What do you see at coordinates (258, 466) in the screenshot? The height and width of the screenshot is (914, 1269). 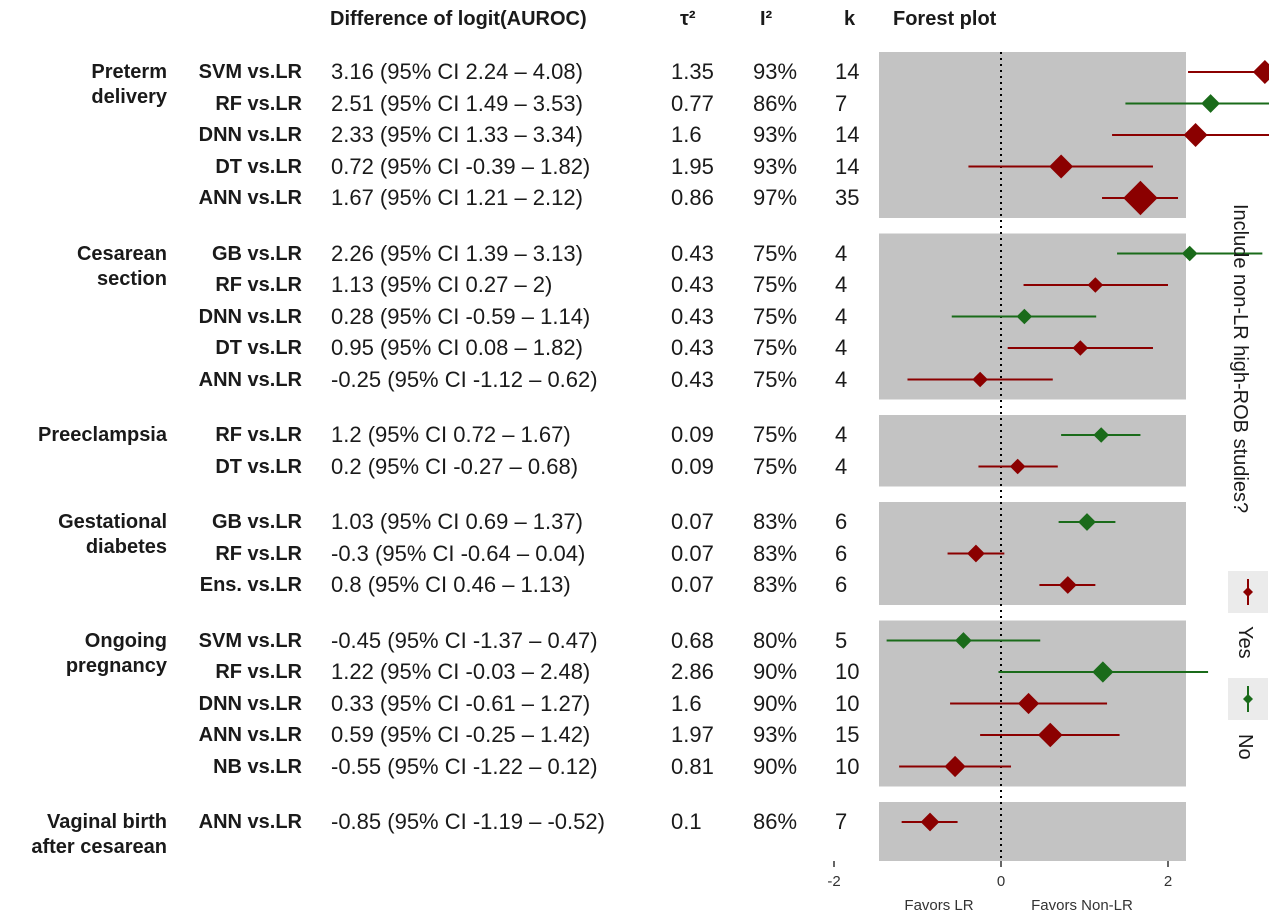 I see `comparison-label: DT vs.LR` at bounding box center [258, 466].